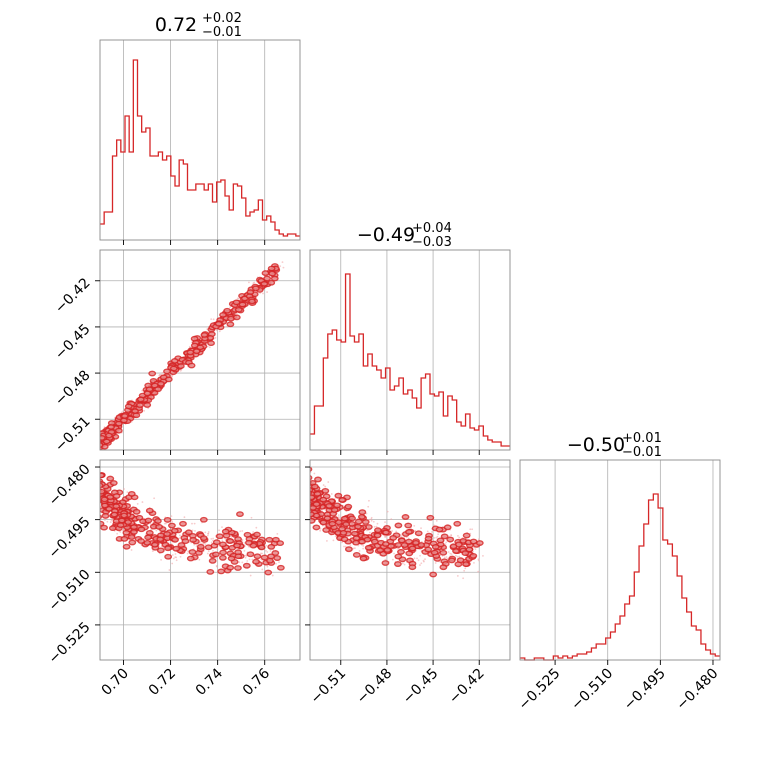  I want to click on y-tick-label: −0.51, so click(73, 435).